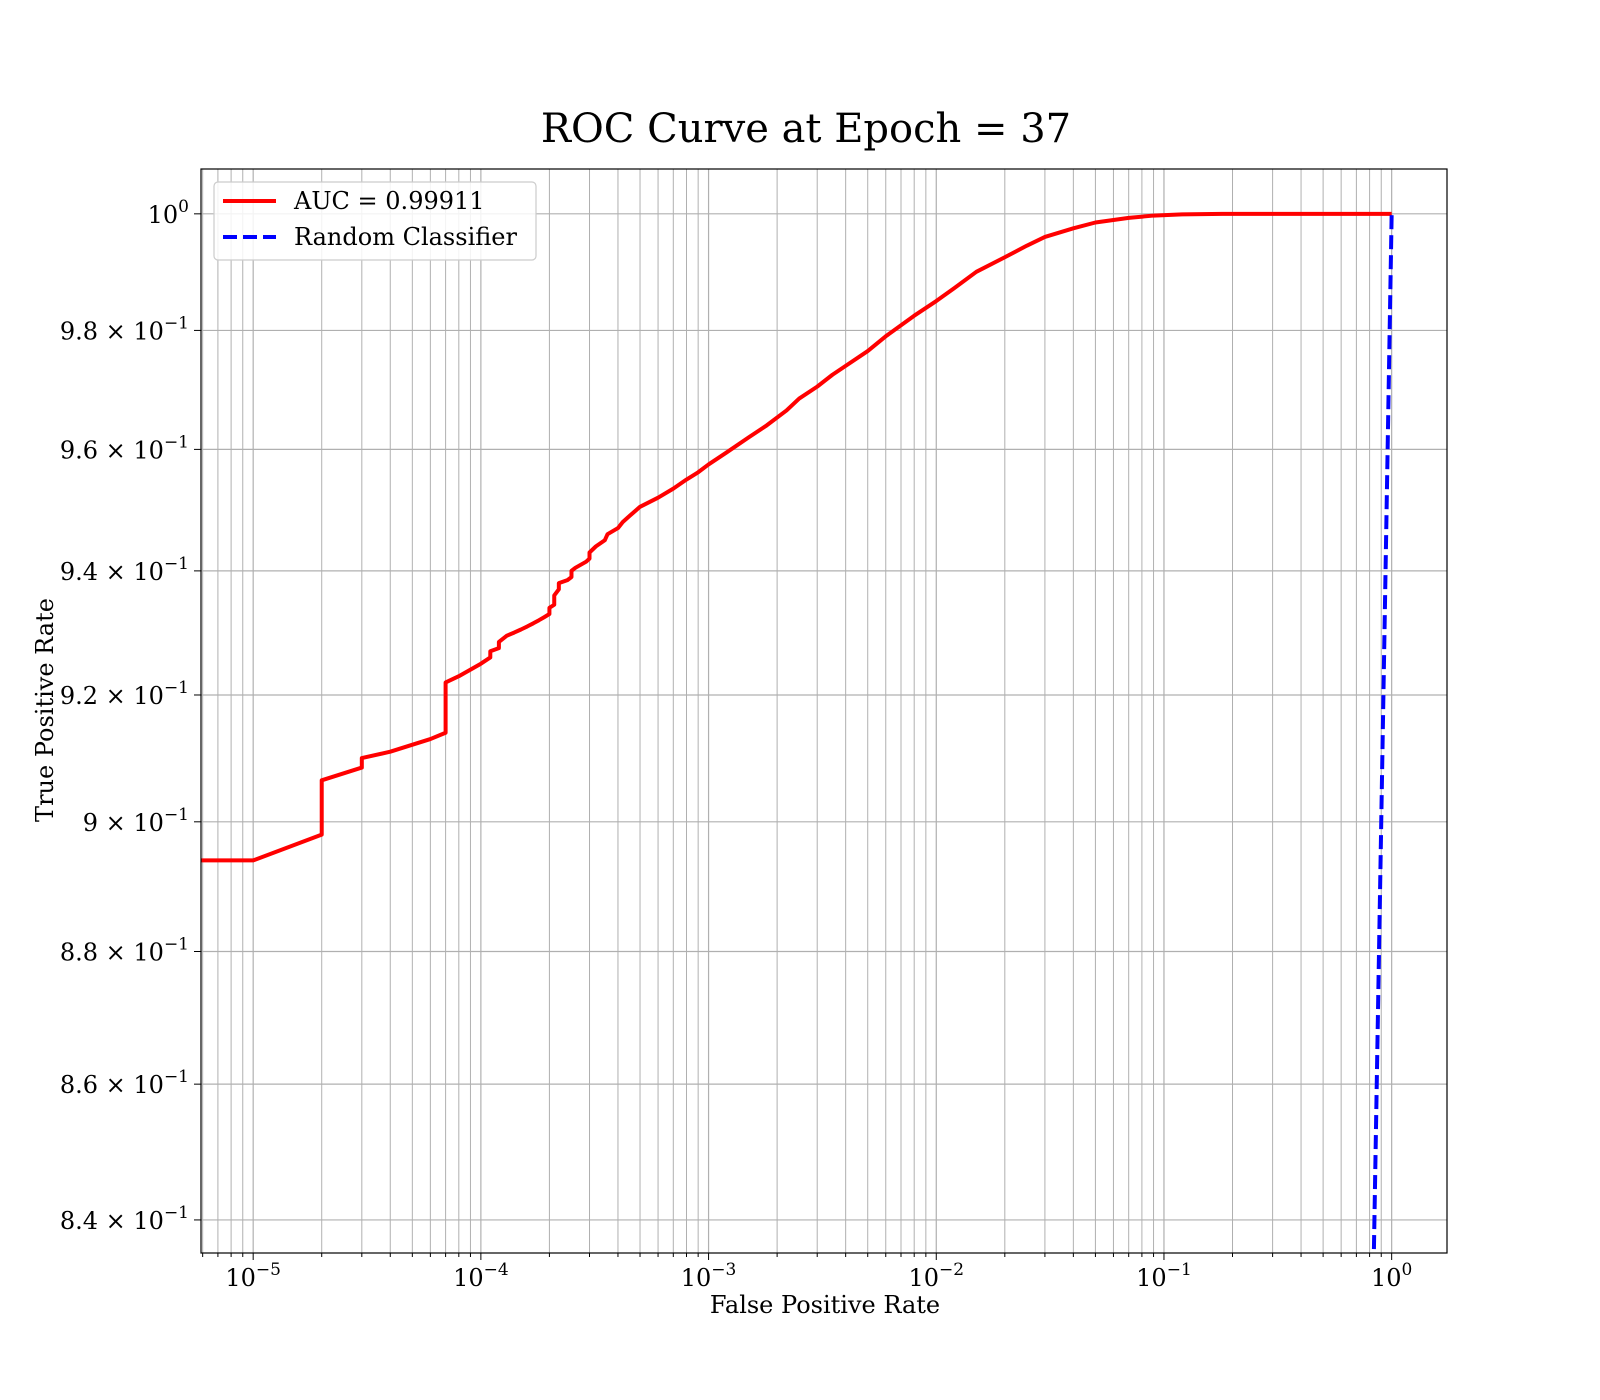 This screenshot has width=1600, height=1400. Describe the element at coordinates (124, 448) in the screenshot. I see `y-tick-label: 9.6 × 10⁻¹` at that location.